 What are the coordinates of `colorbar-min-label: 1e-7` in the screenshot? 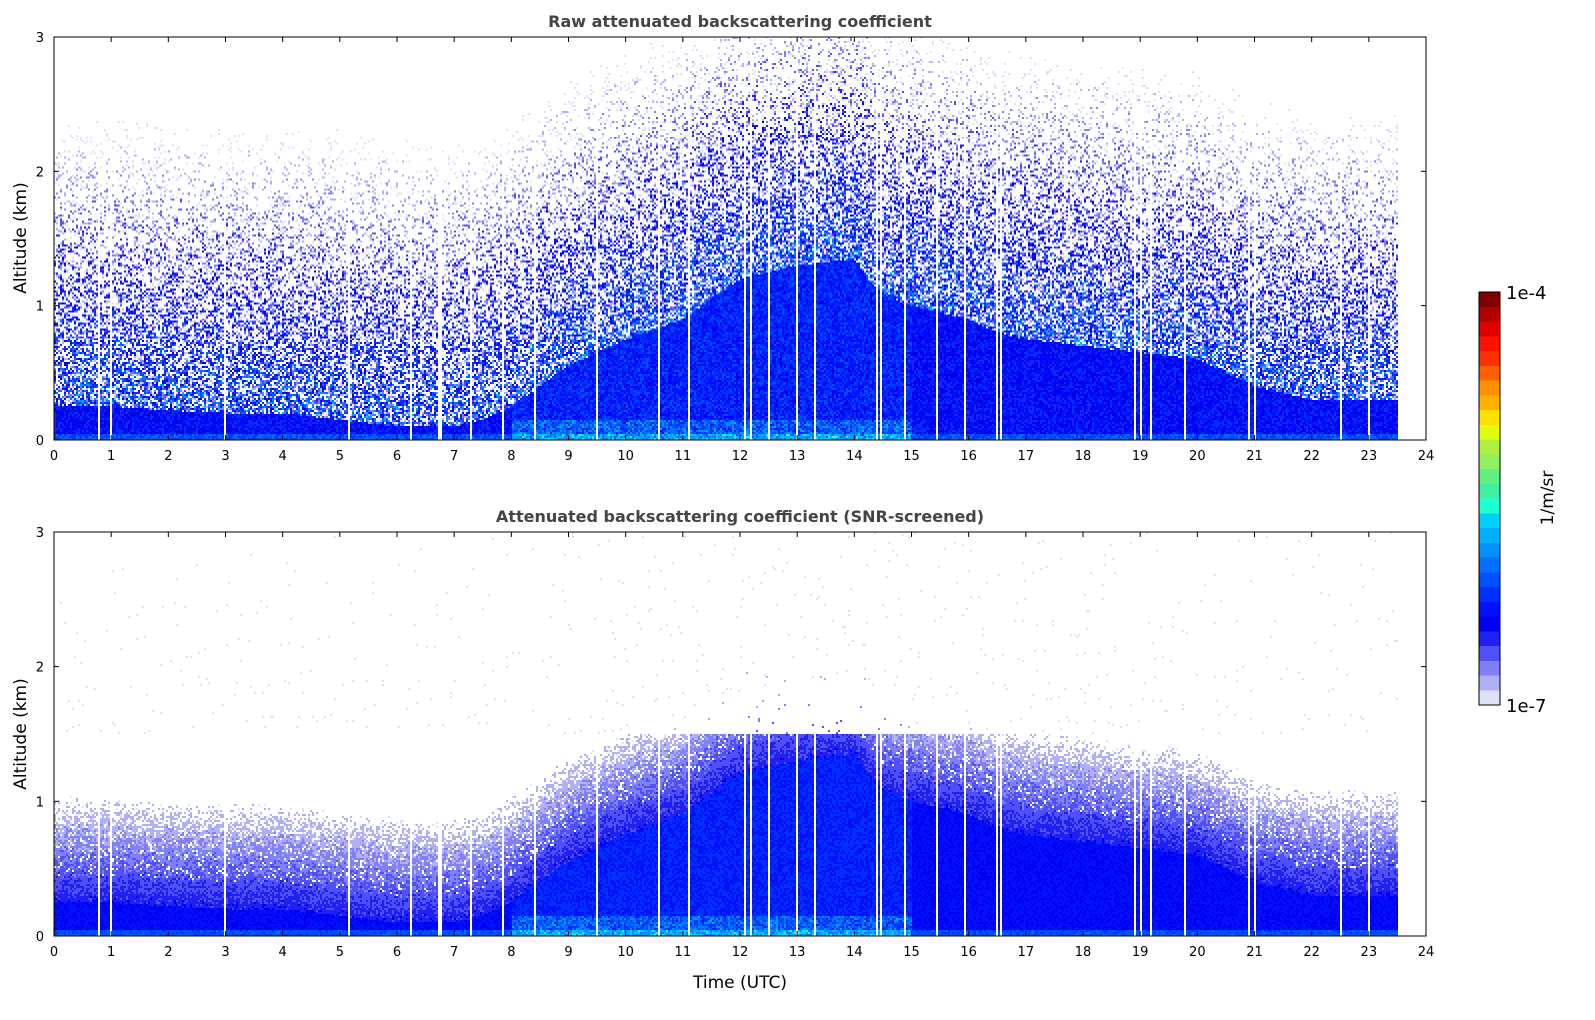 It's located at (1526, 706).